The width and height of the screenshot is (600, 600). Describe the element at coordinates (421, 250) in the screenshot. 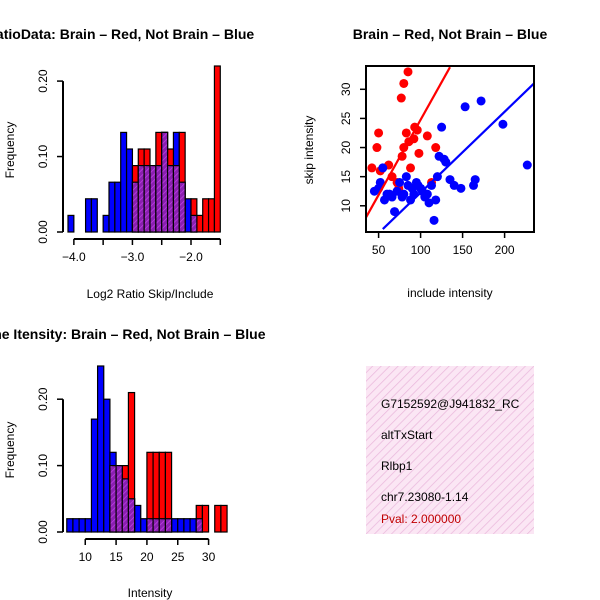

I see `scatter-x-tick-label: 100` at that location.